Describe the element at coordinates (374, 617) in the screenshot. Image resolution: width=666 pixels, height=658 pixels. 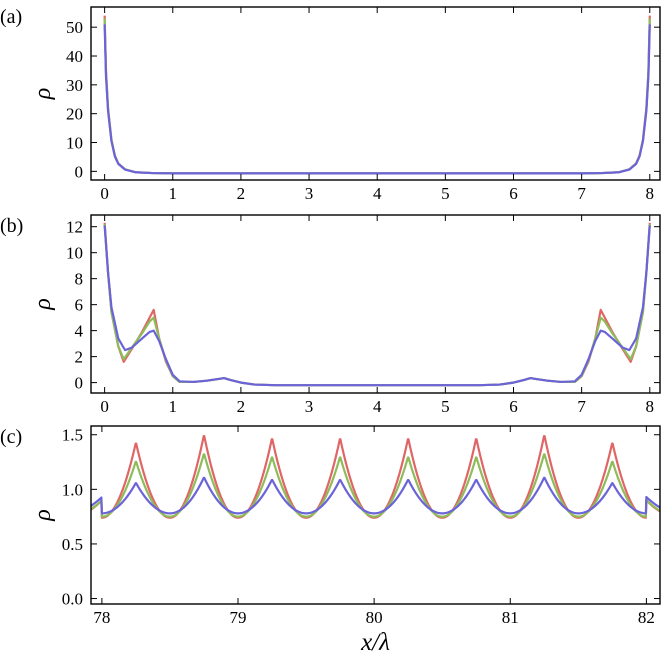
I see `x-tick-label: 80` at that location.